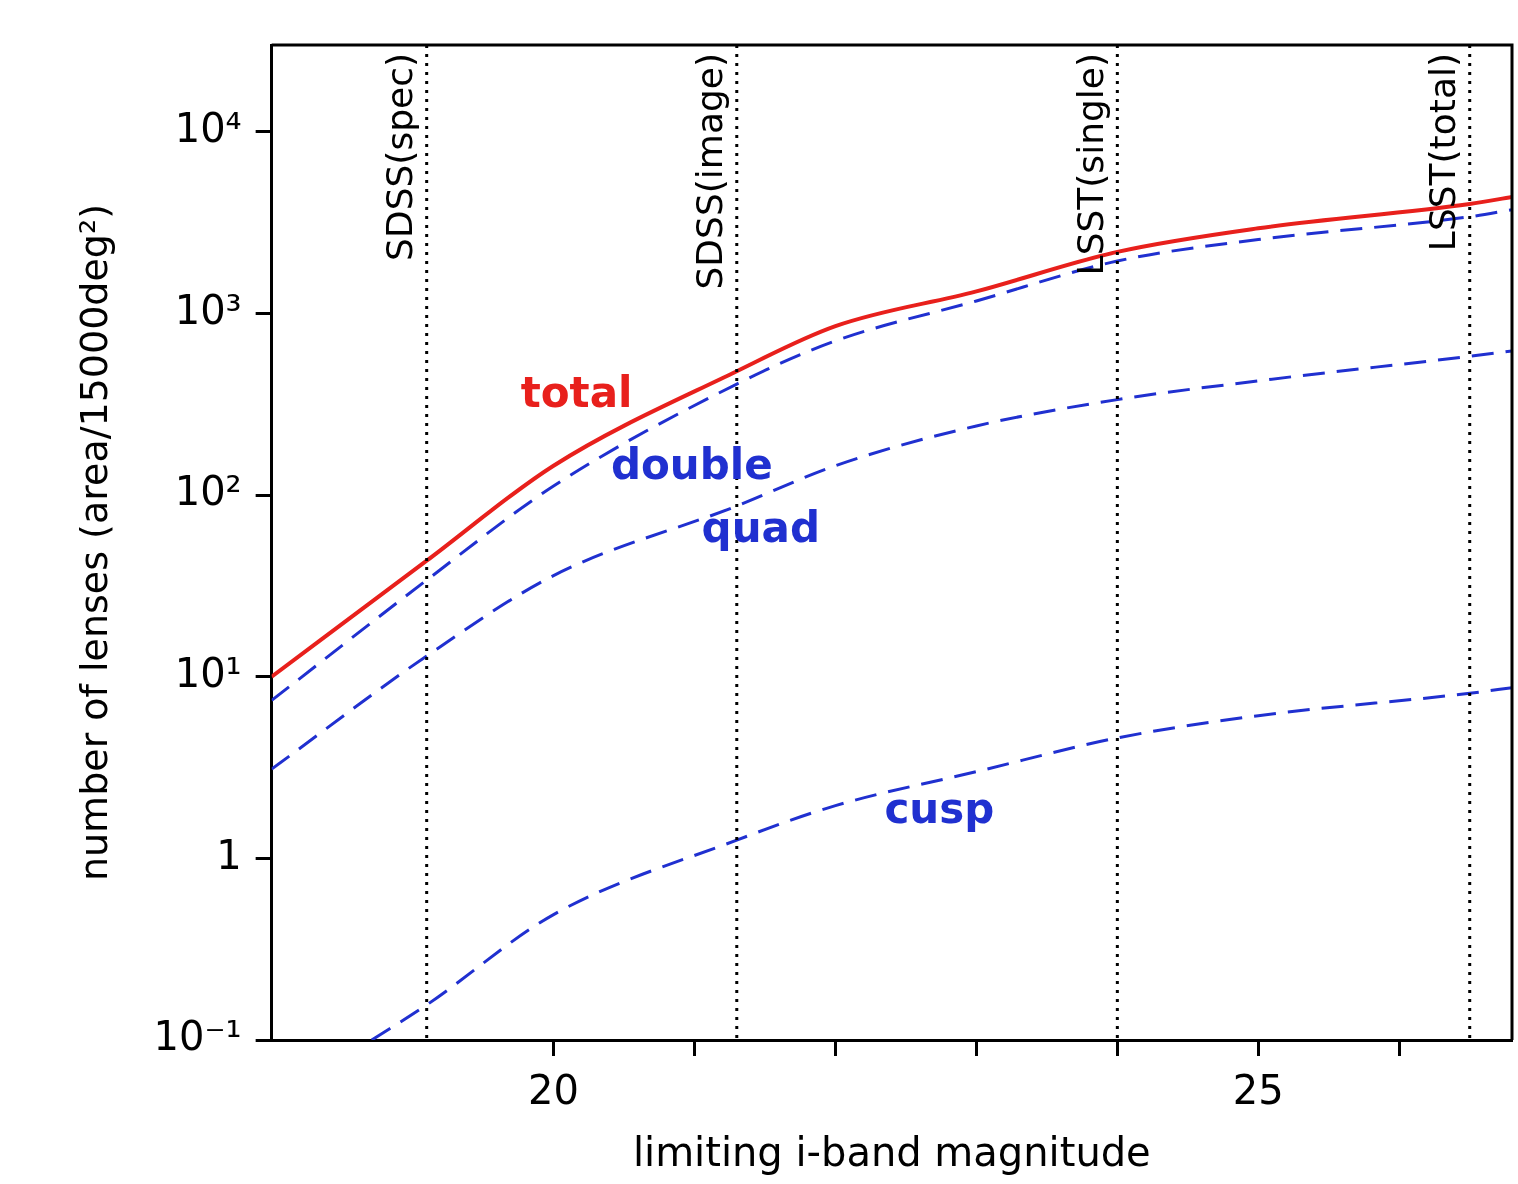 The height and width of the screenshot is (1184, 1518). I want to click on series-label: double, so click(691, 464).